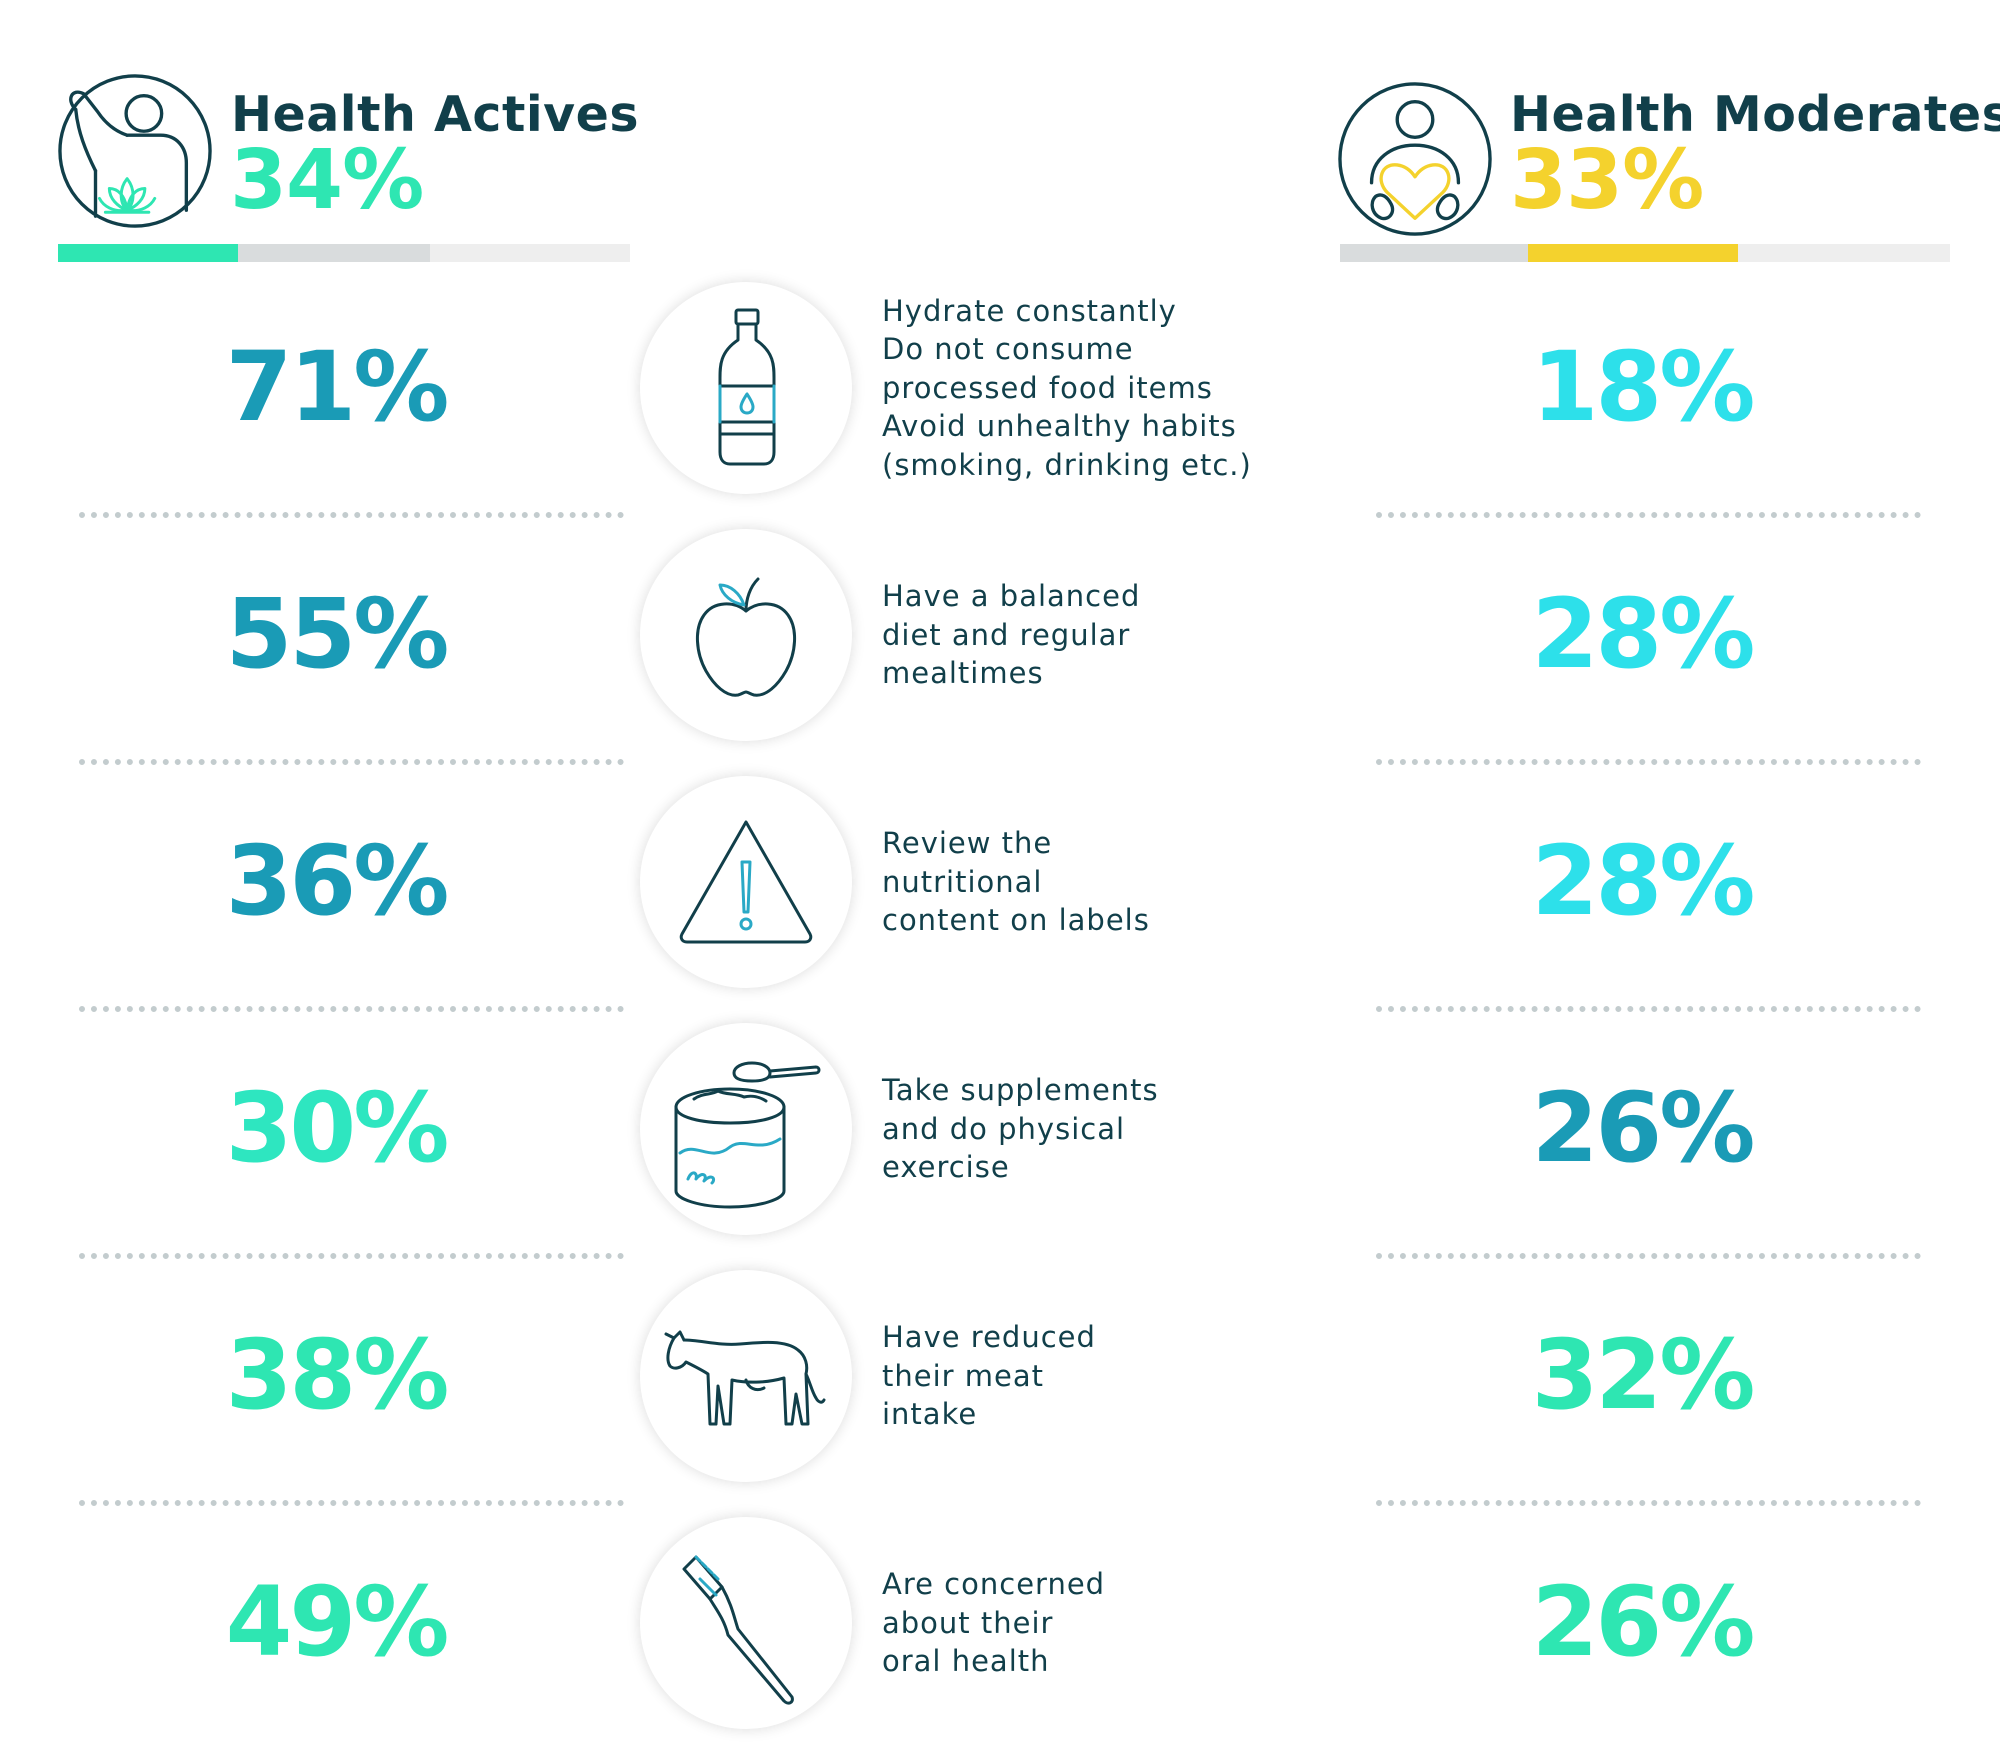 Image resolution: width=2000 pixels, height=1749 pixels. I want to click on water-bottle-icon, so click(746, 388).